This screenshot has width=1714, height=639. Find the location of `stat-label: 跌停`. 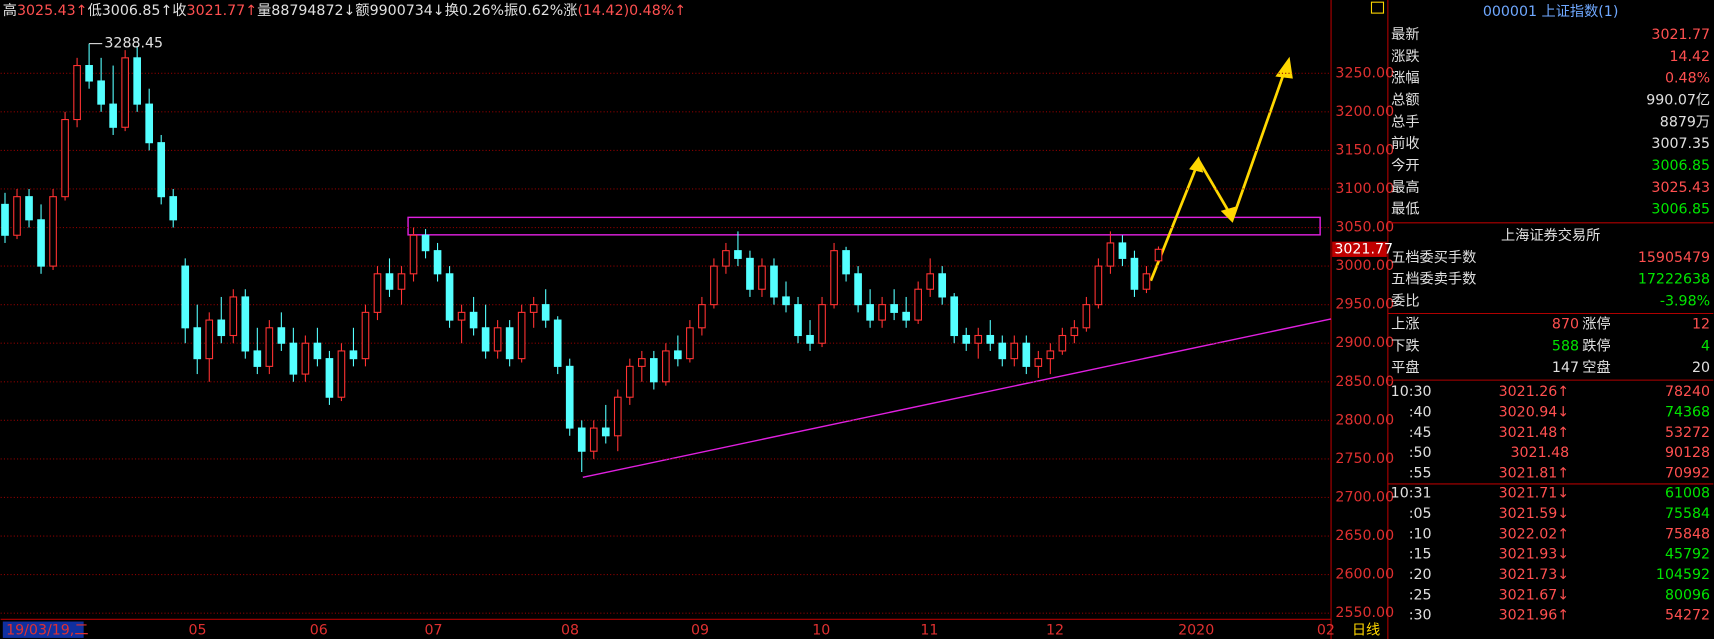

stat-label: 跌停 is located at coordinates (1596, 345).